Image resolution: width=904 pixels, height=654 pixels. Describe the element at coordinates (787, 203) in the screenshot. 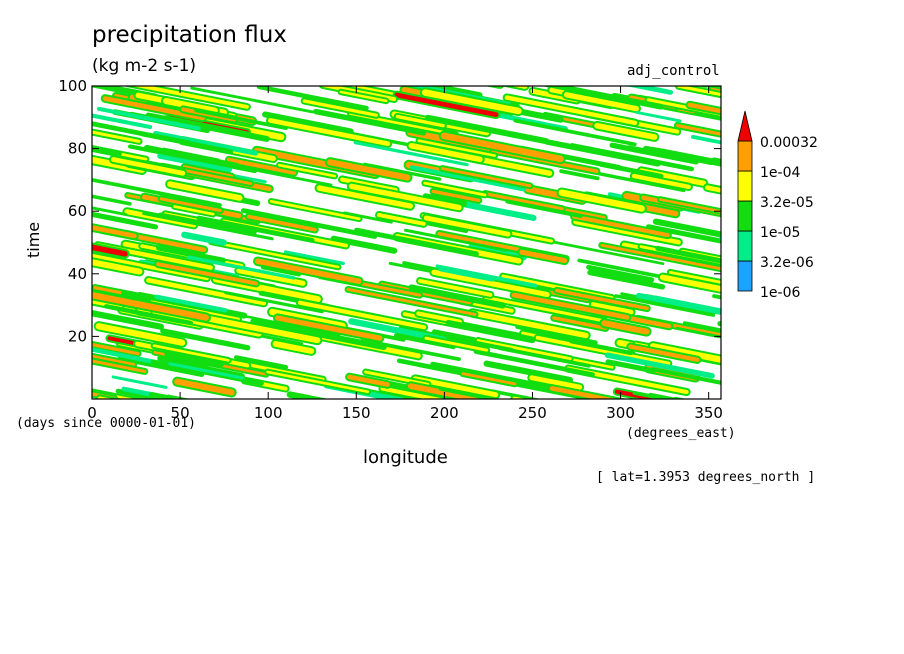

I see `colorbar-label: 3.2e-05` at that location.